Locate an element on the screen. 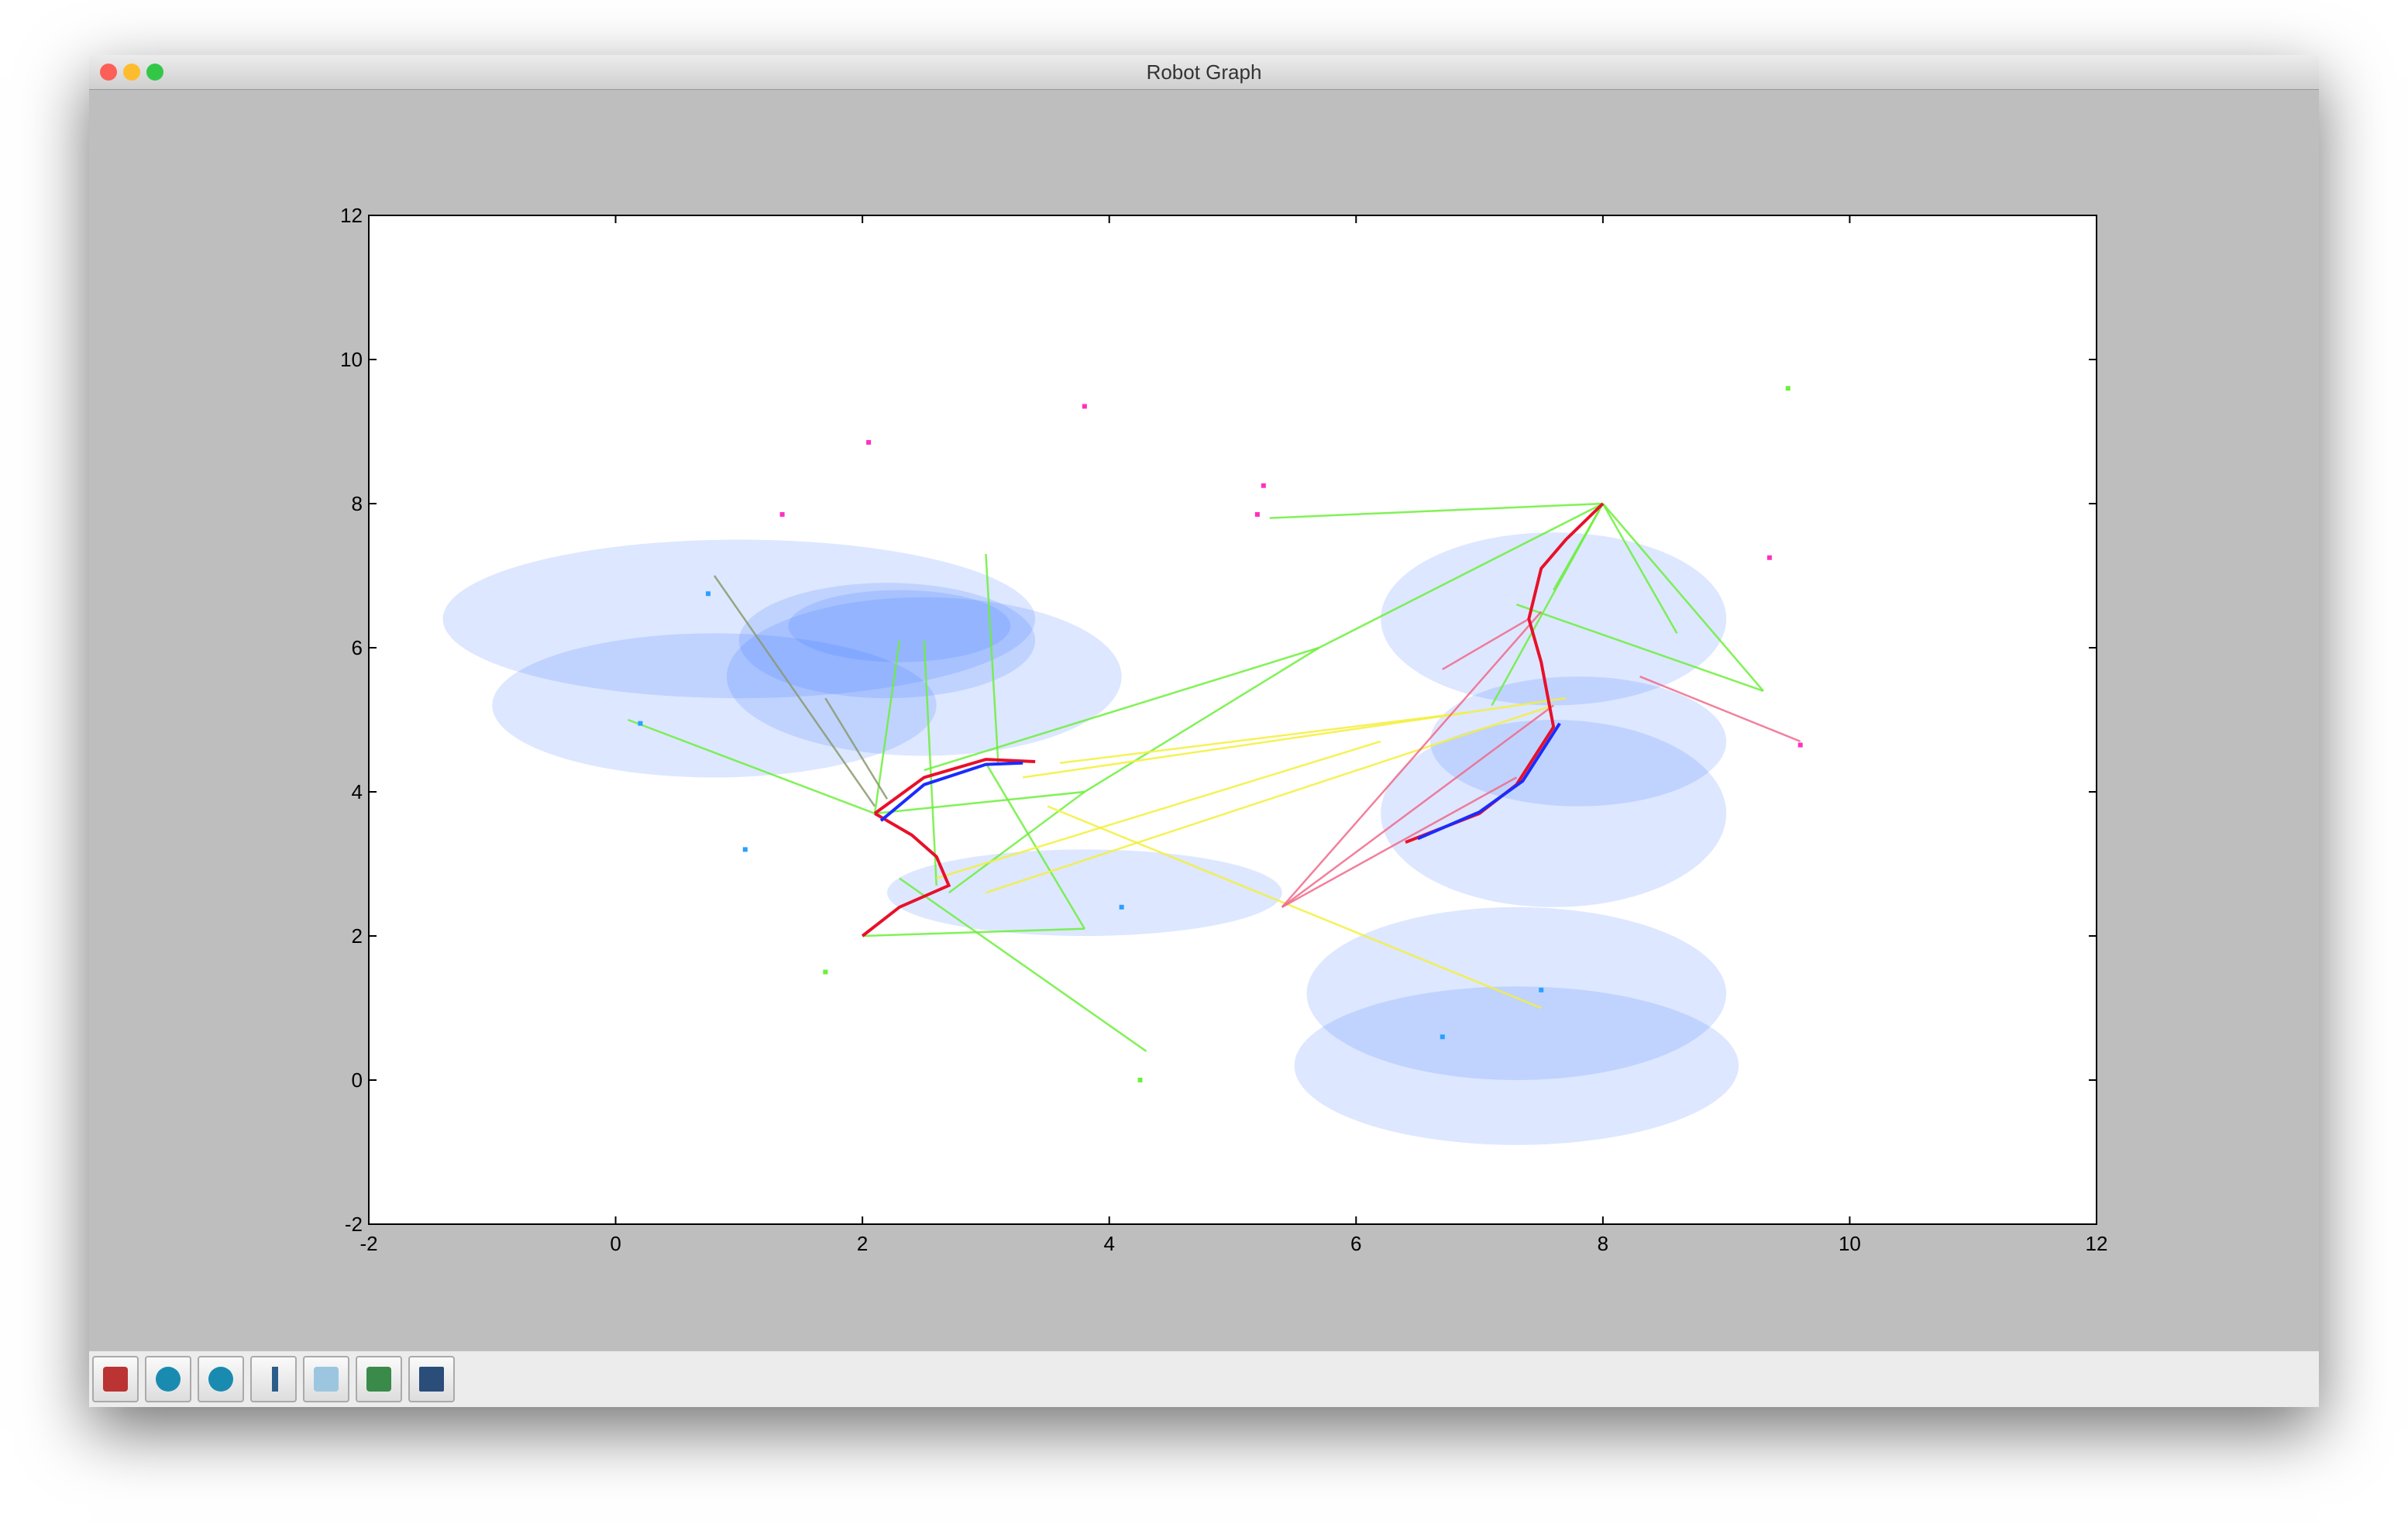  x-tick-label: 6 is located at coordinates (1355, 1243).